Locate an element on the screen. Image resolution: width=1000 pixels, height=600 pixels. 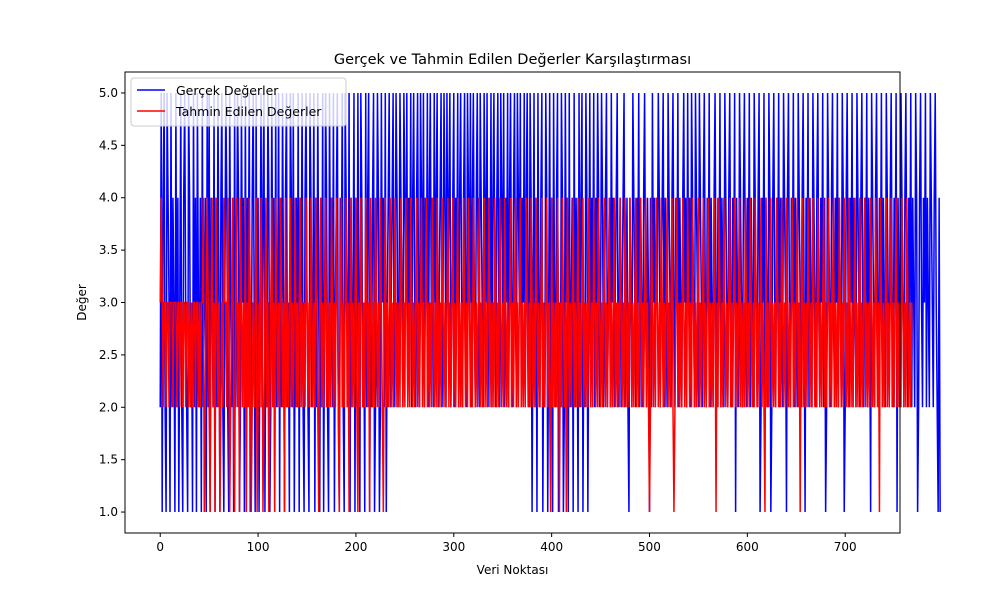
legend-label-gercek: Gerçek Değerler is located at coordinates (227, 90).